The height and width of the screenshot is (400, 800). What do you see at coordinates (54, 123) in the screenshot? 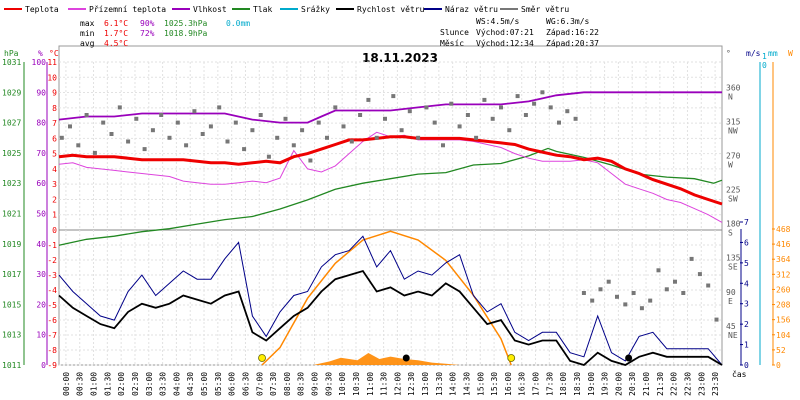
I see `temp-tick-label: 7` at bounding box center [54, 123].